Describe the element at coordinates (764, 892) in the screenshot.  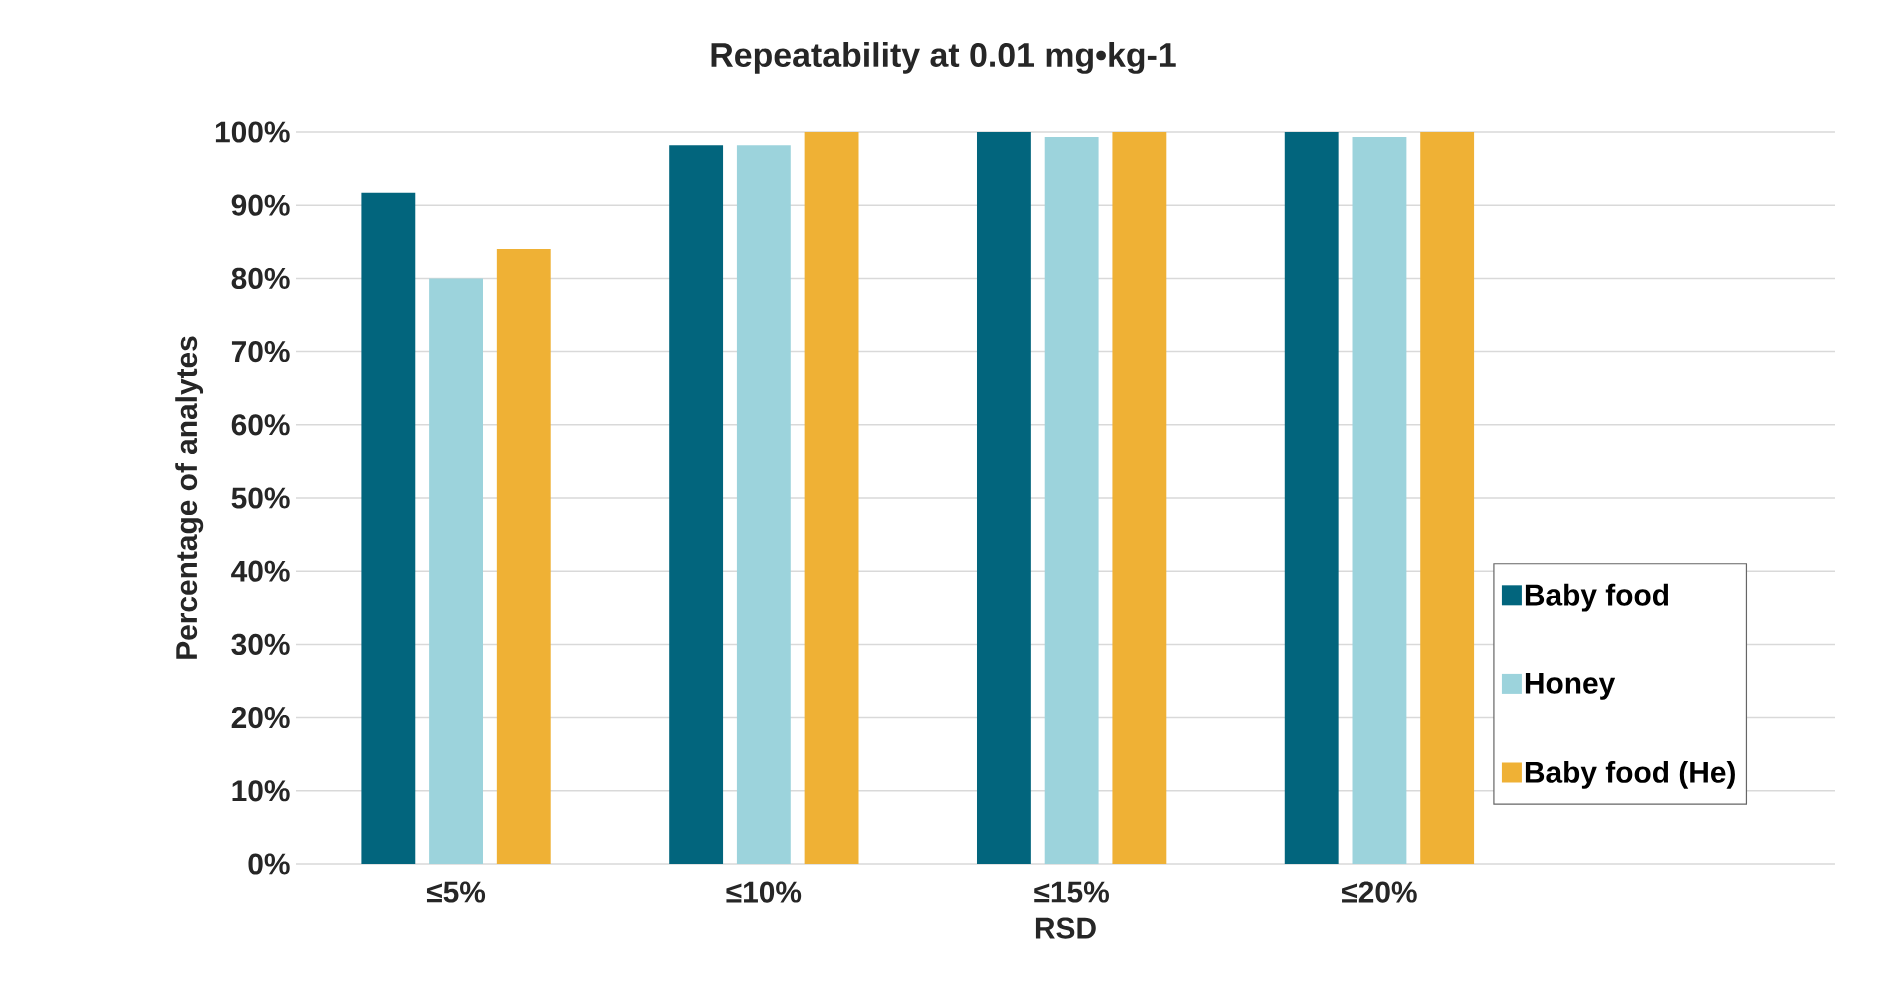
I see `x-tick-label: ≤10%` at that location.